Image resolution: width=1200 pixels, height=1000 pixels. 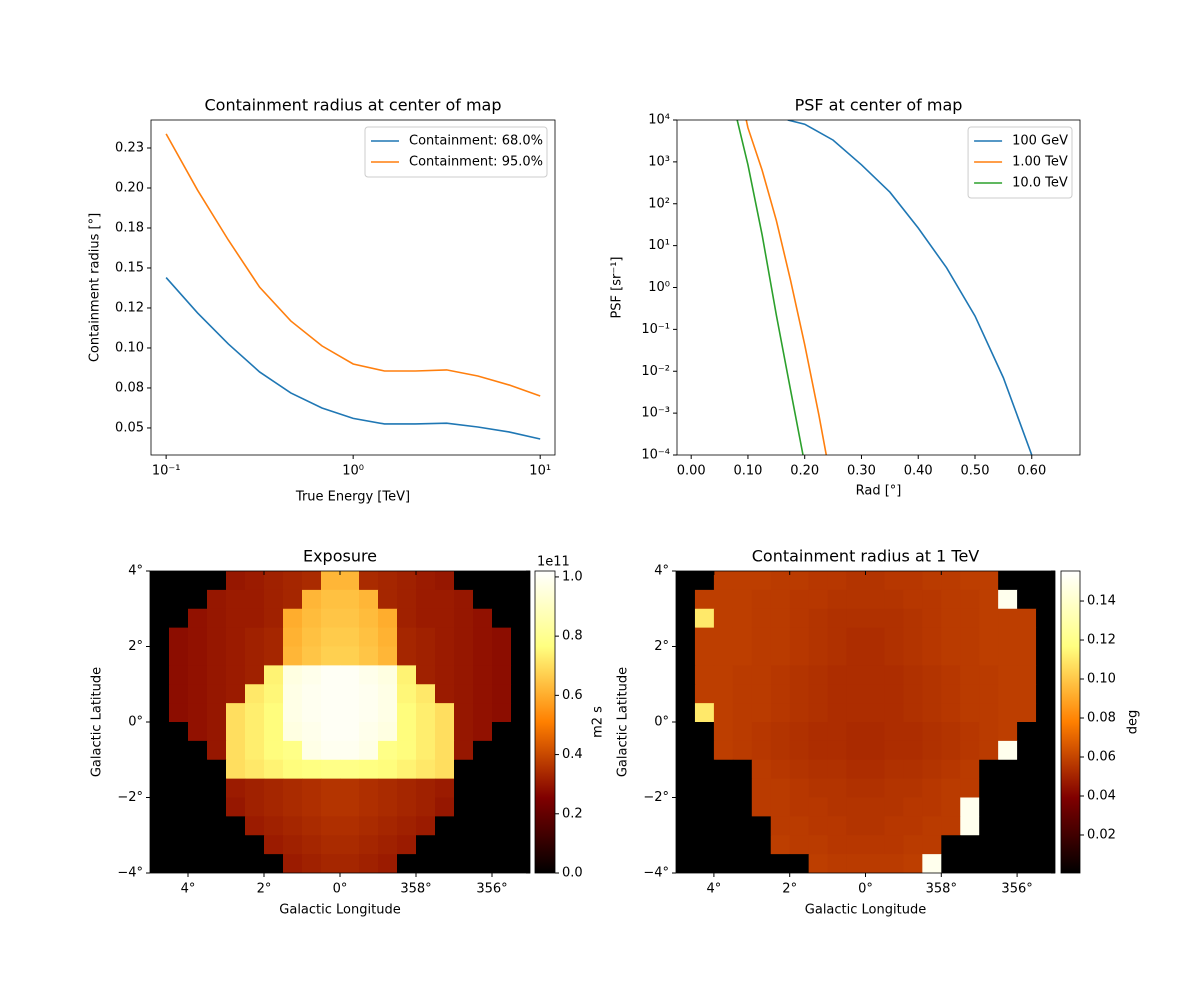 What do you see at coordinates (659, 203) in the screenshot?
I see `y-tick-label: 10²` at bounding box center [659, 203].